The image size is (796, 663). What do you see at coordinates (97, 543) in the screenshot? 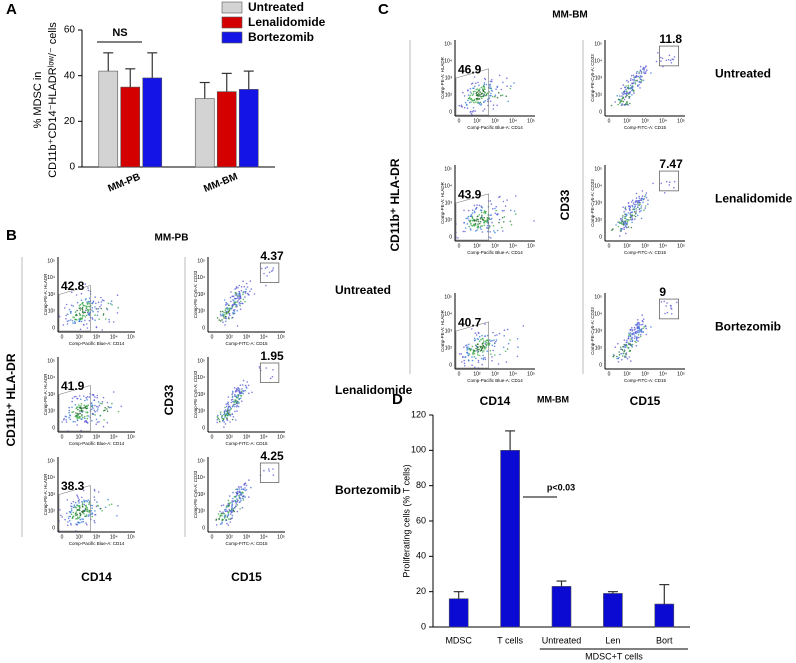
I see `plot-axis-text: Comp-Pacific Blue-A: CD14` at bounding box center [97, 543].